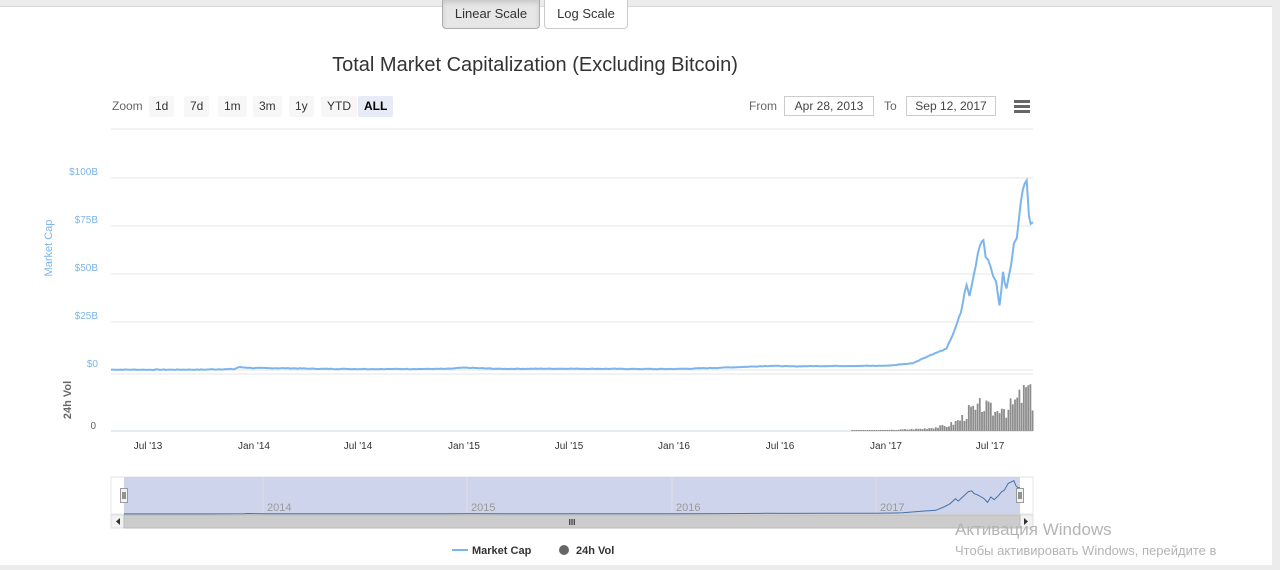 Image resolution: width=1280 pixels, height=570 pixels. I want to click on navigator-handle-left, so click(124, 495).